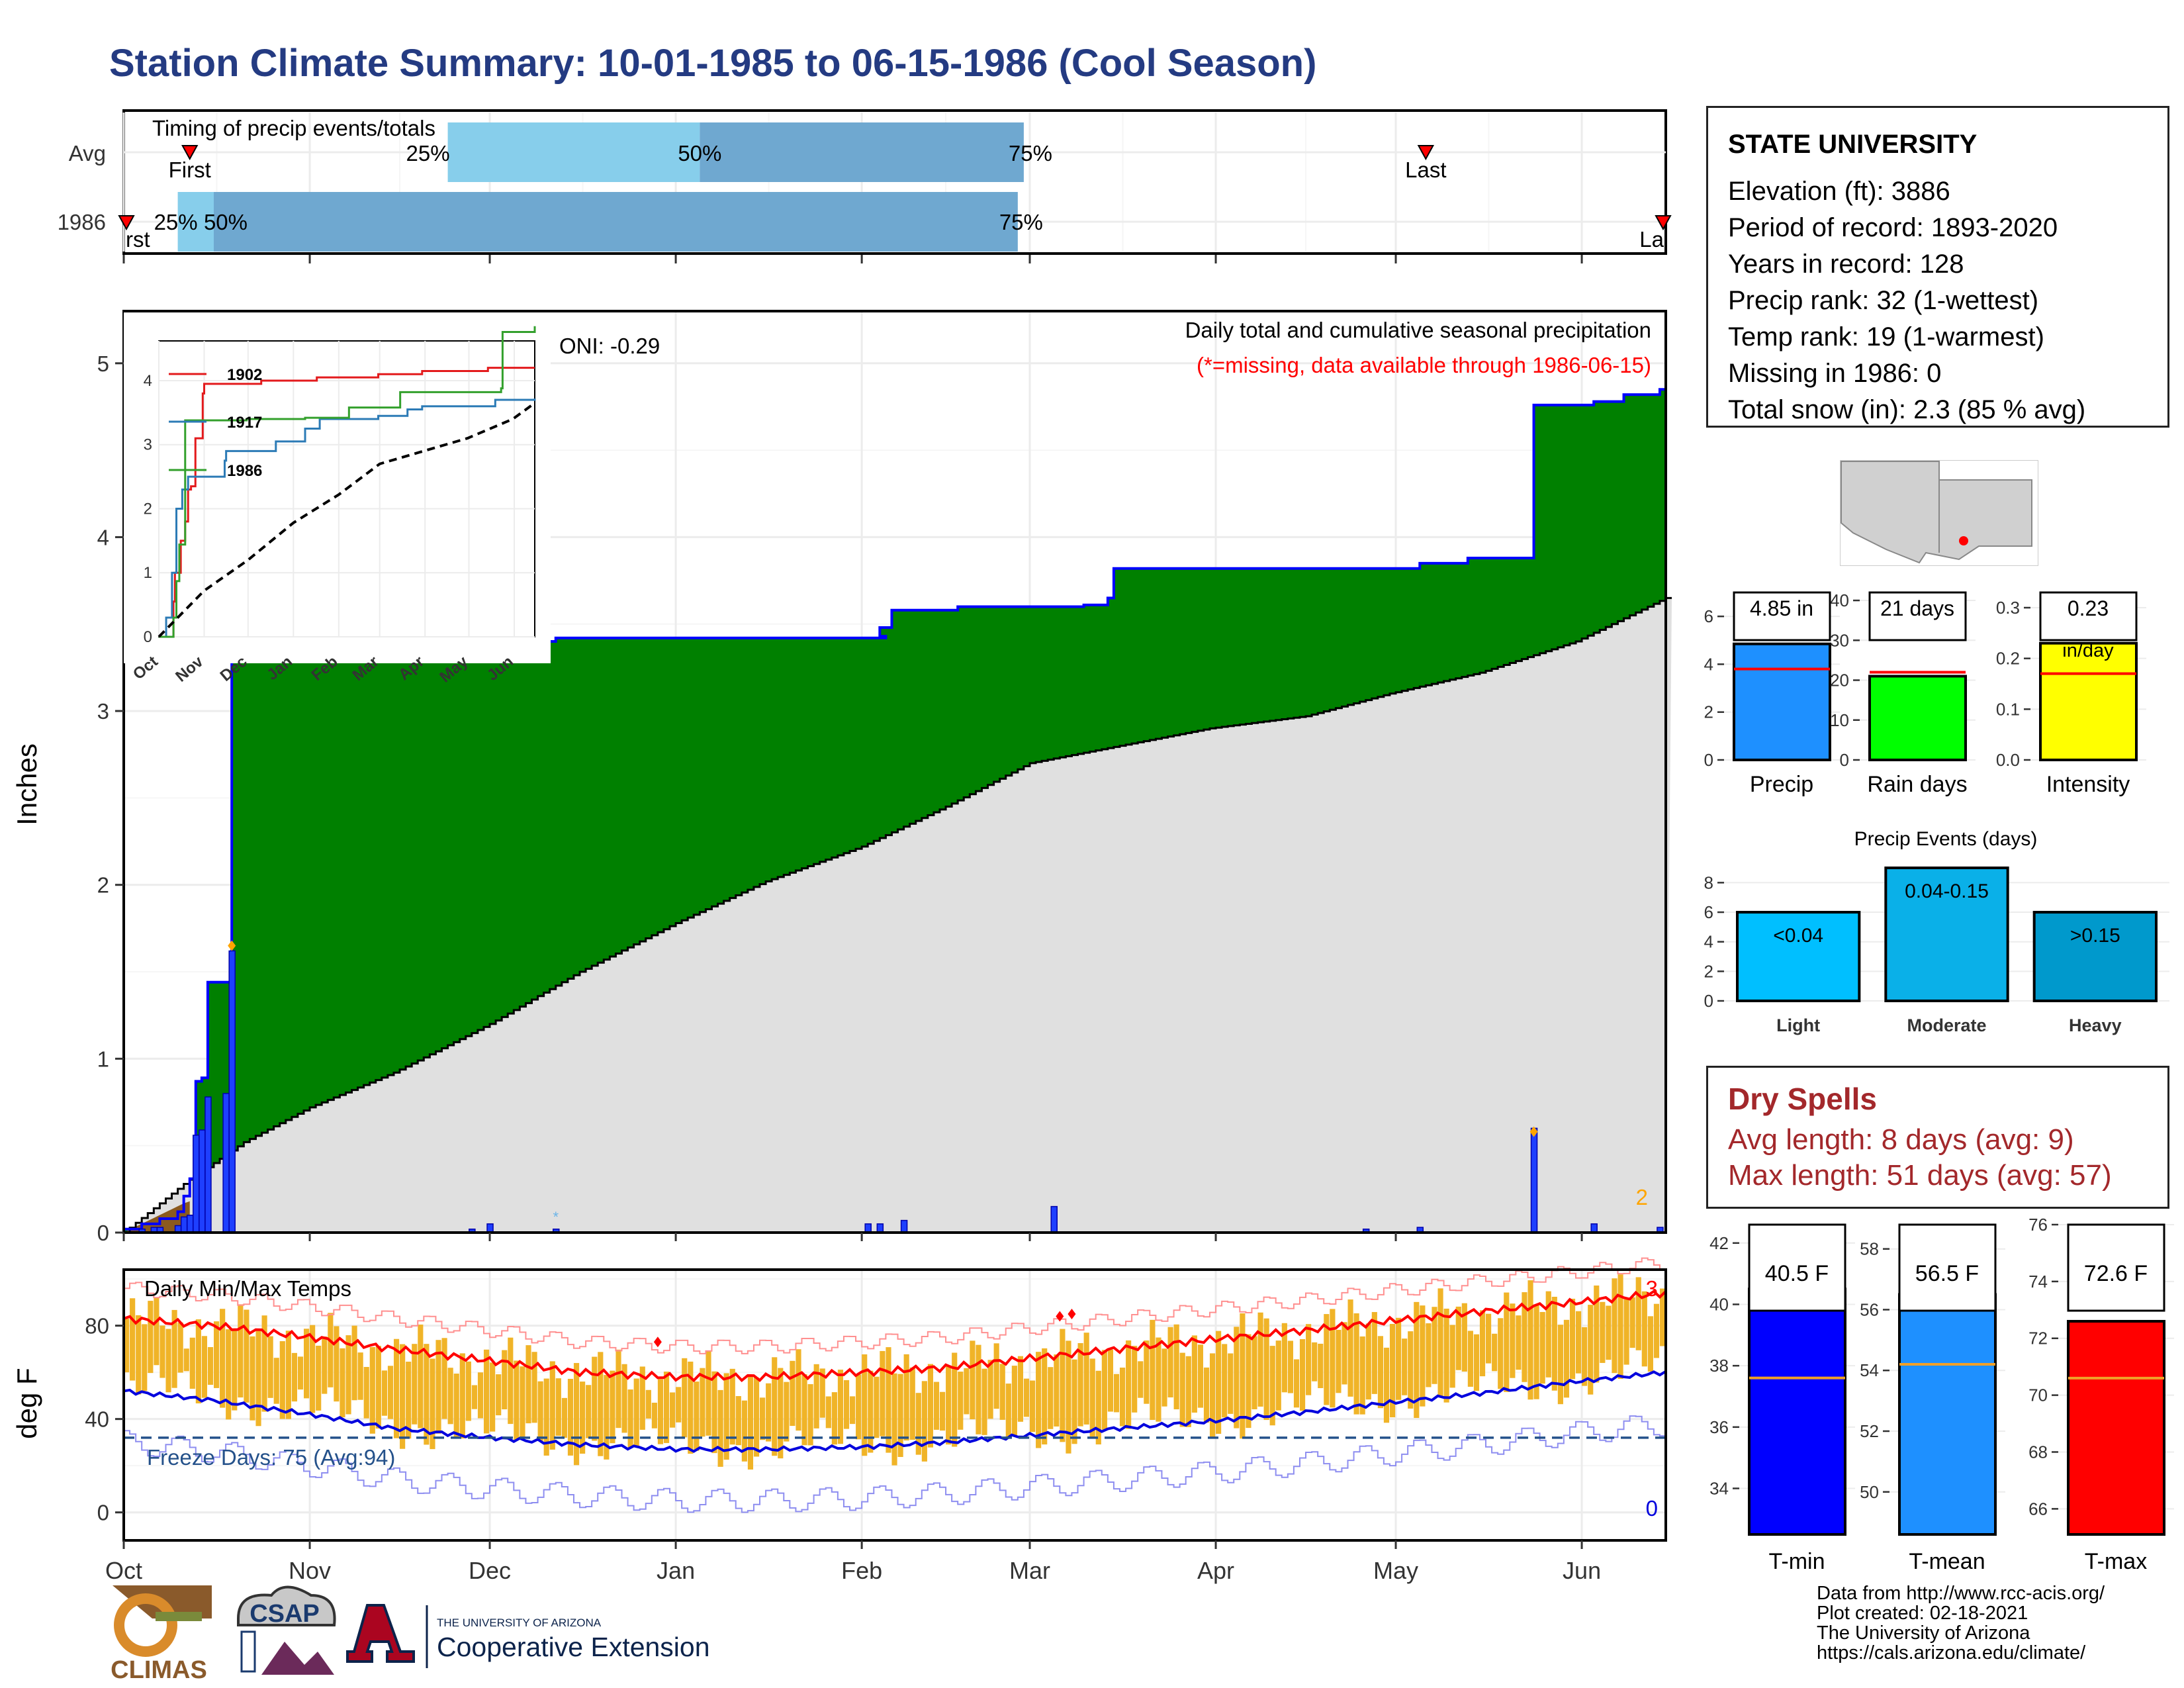 The height and width of the screenshot is (1688, 2184). I want to click on tmean-summary-value-box, so click(1948, 1267).